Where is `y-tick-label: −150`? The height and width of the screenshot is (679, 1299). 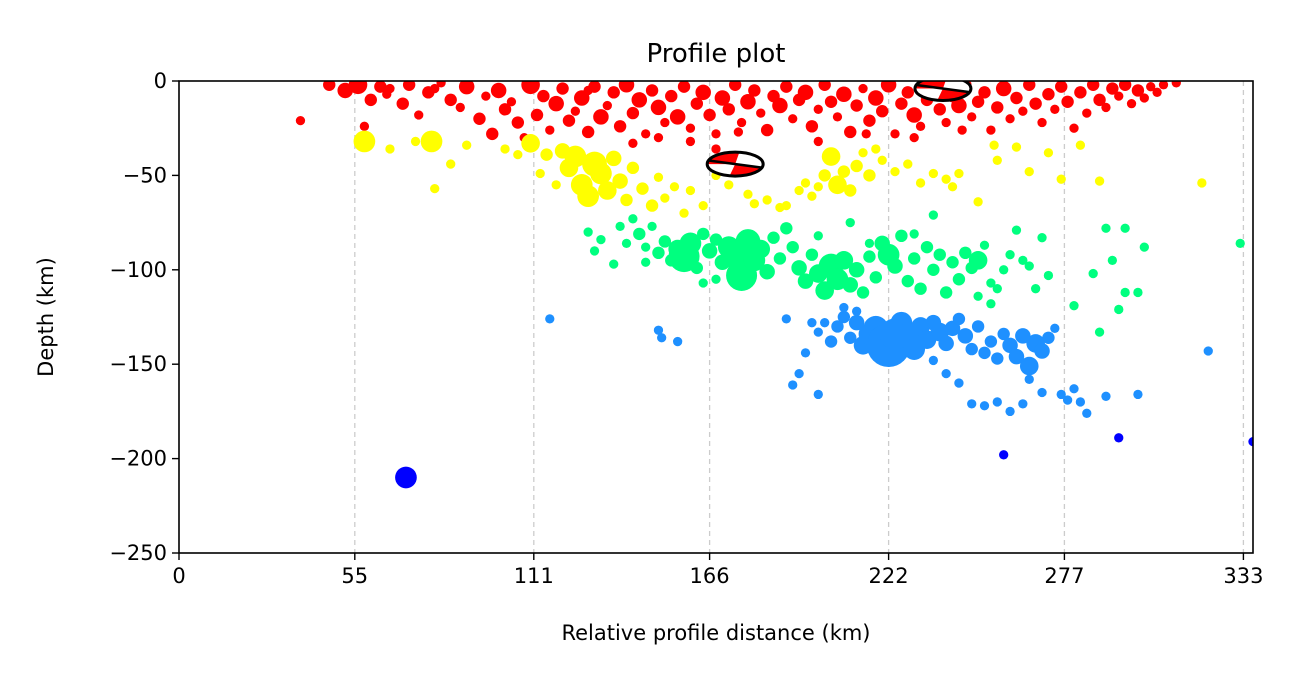
y-tick-label: −150 is located at coordinates (138, 364).